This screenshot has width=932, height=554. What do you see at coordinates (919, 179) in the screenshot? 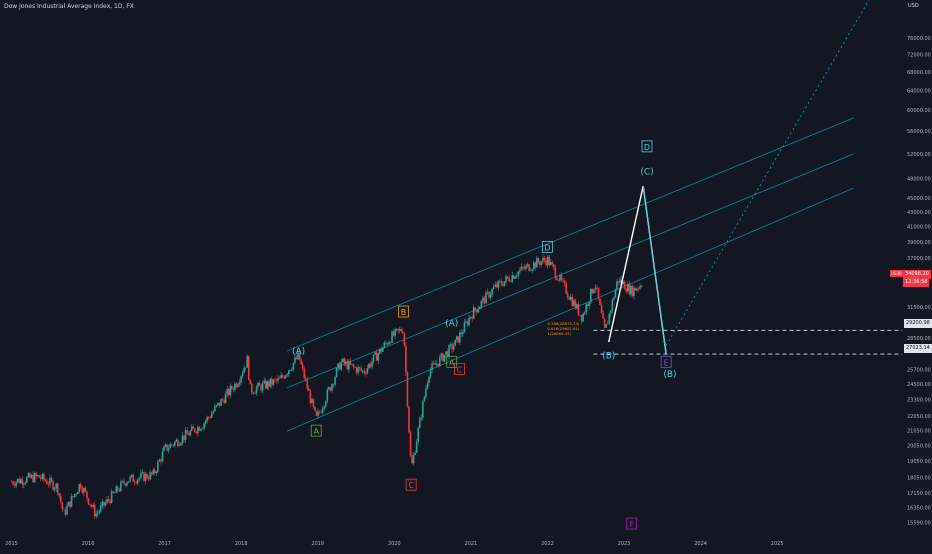
I see `y-tick-label: 48000.00` at bounding box center [919, 179].